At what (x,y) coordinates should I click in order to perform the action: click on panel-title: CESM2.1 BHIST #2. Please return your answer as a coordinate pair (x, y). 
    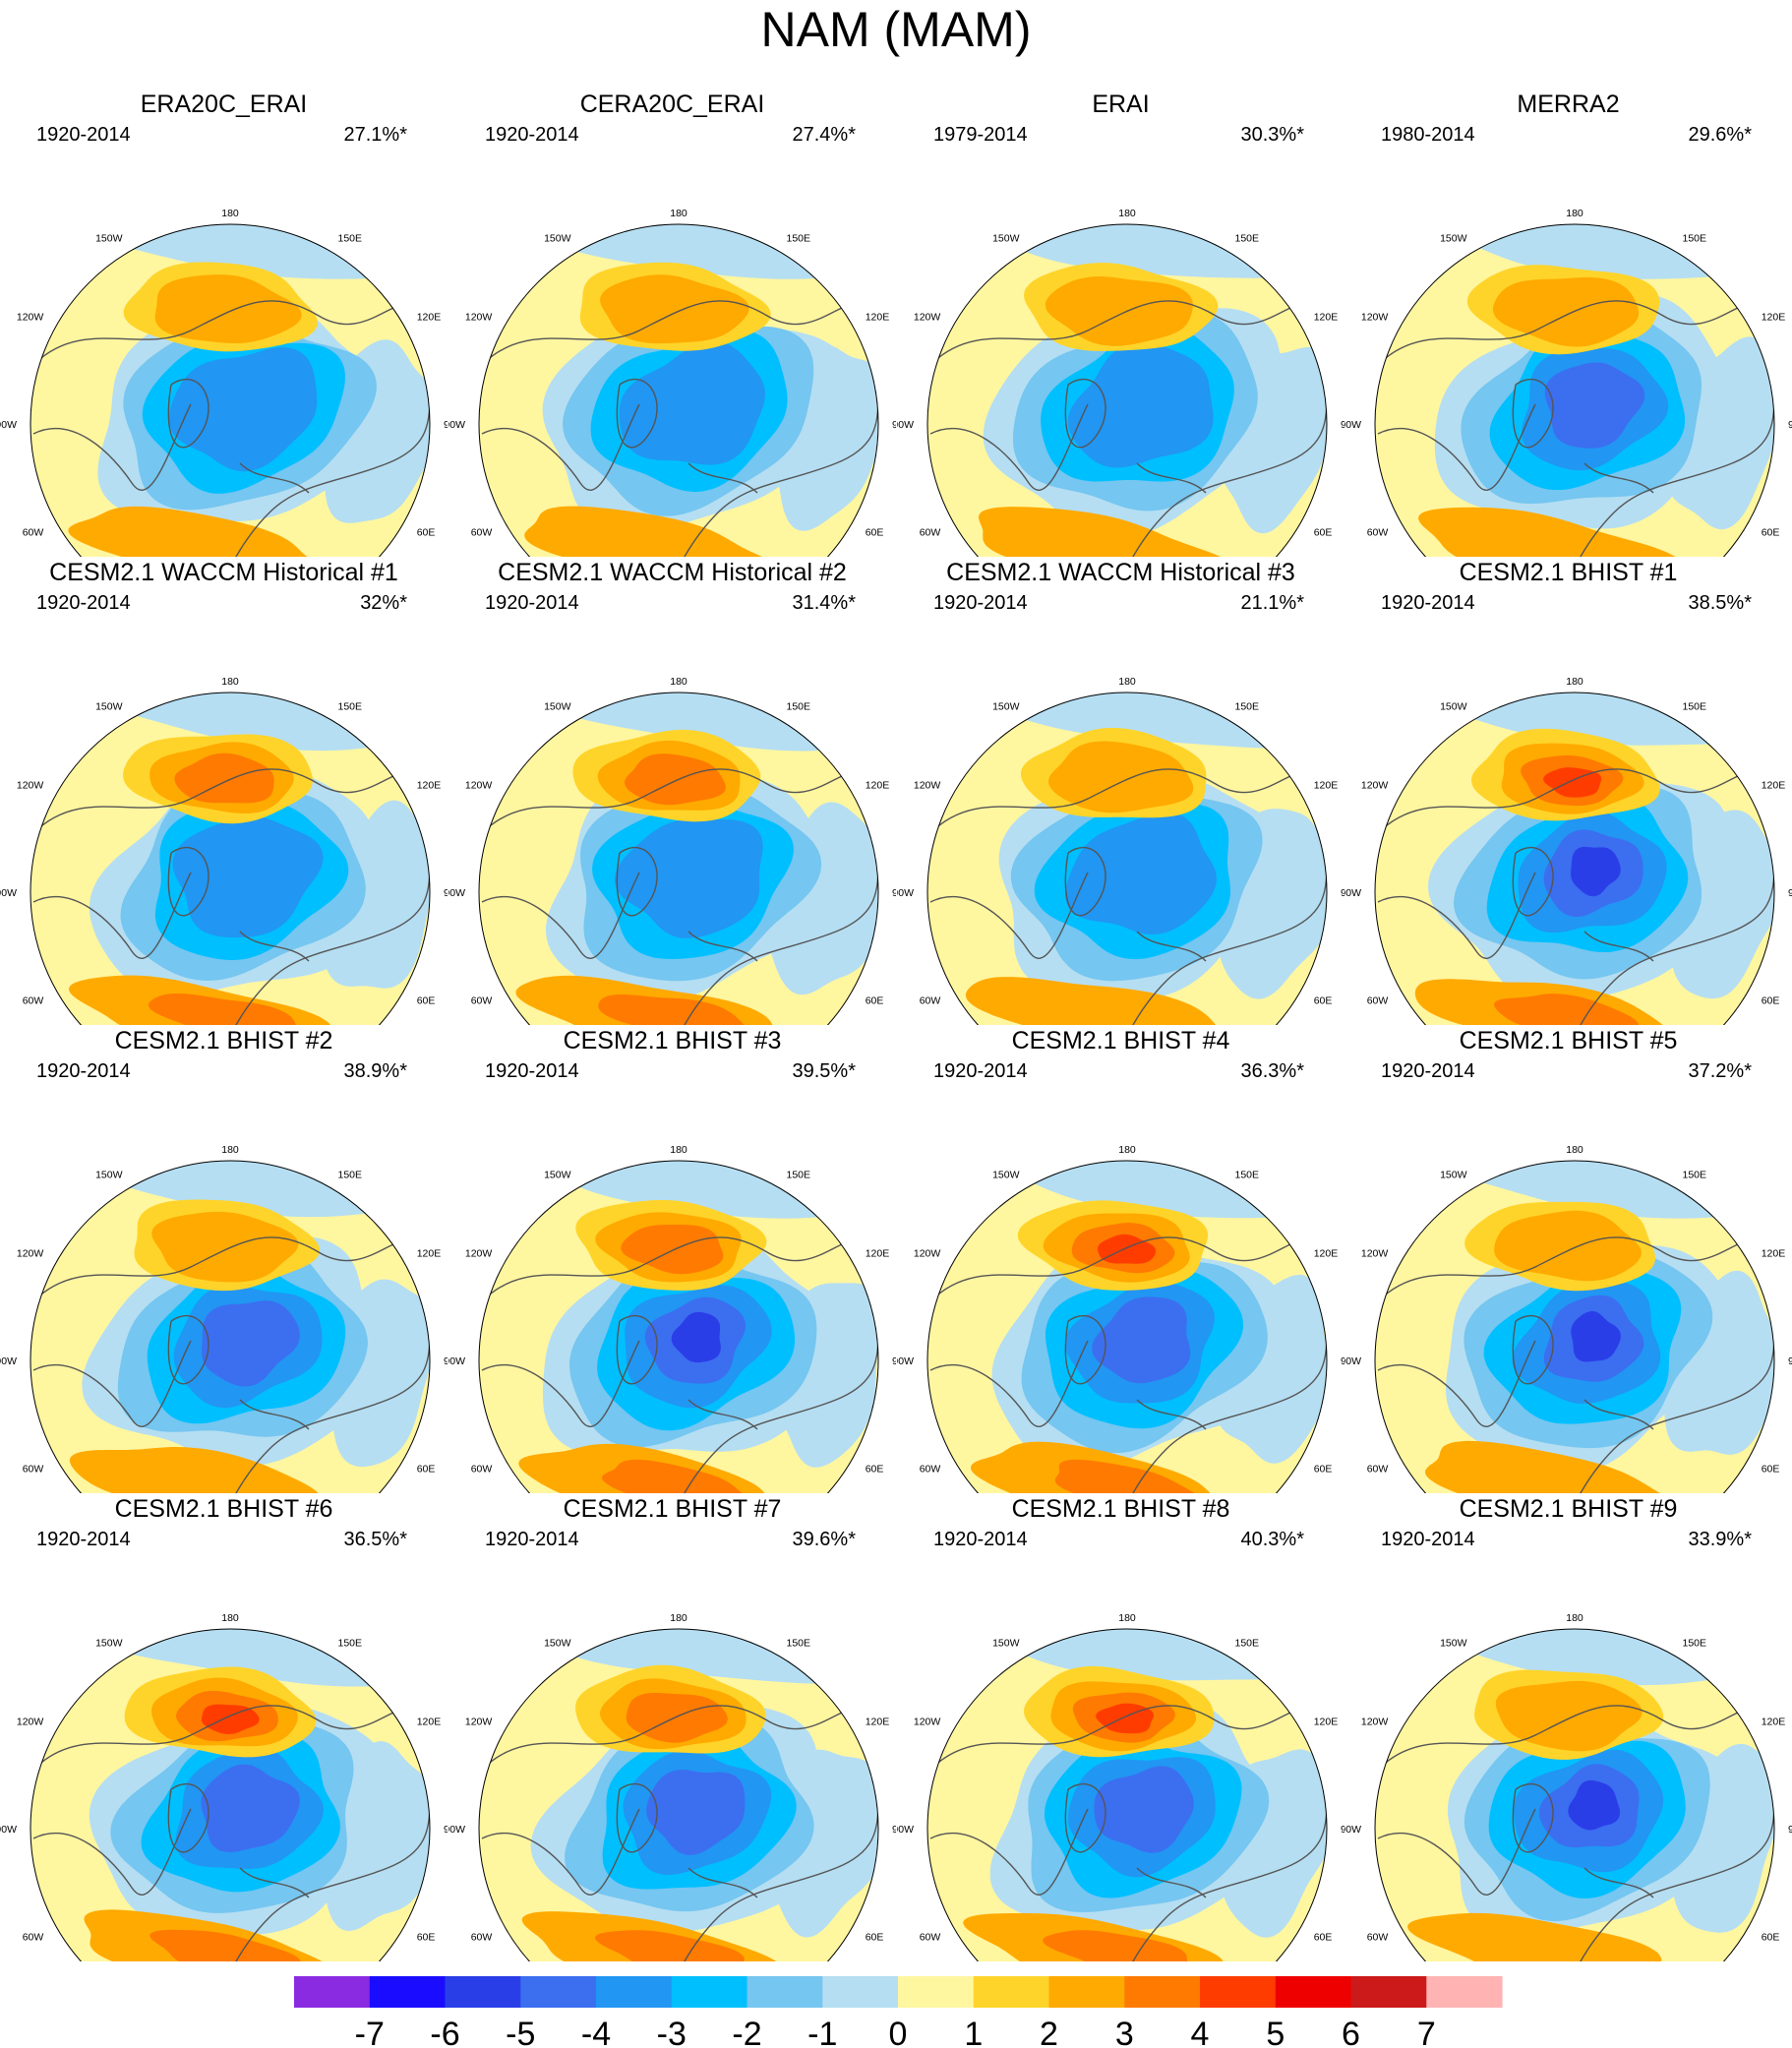
    Looking at the image, I should click on (223, 1040).